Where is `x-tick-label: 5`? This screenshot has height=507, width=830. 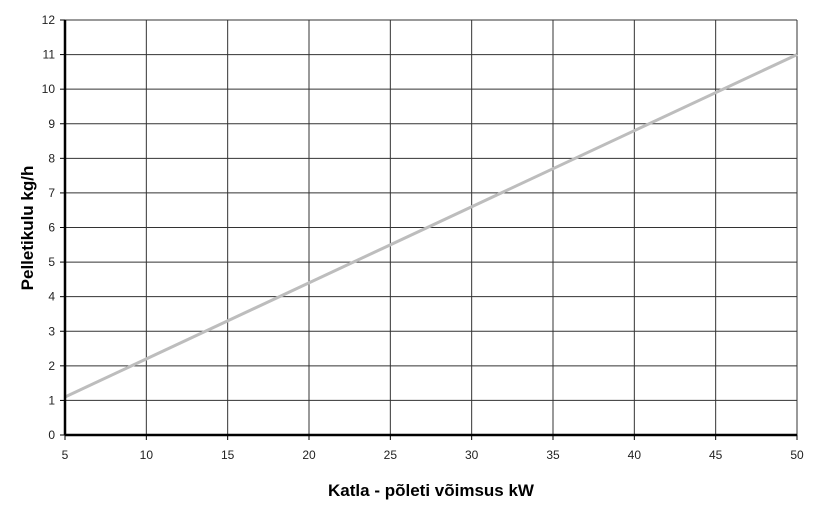 x-tick-label: 5 is located at coordinates (65, 455).